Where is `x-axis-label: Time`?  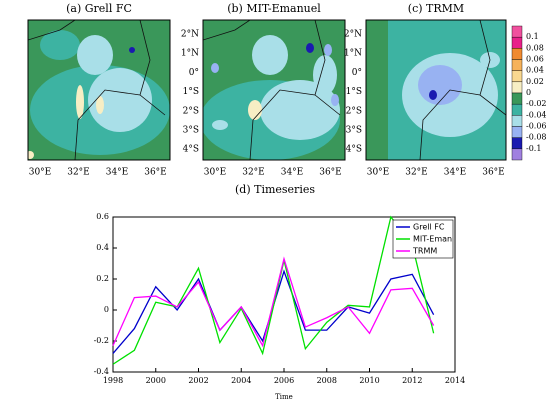
x-axis-label: Time is located at coordinates (284, 397).